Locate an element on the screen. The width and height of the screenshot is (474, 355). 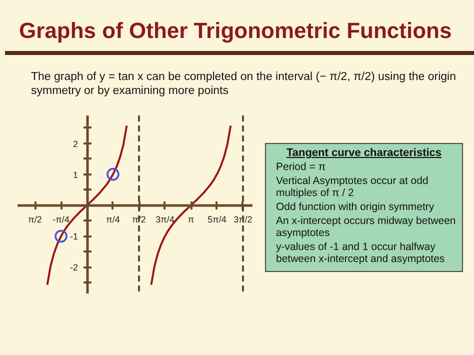
x-tick-label: π/4 is located at coordinates (113, 219).